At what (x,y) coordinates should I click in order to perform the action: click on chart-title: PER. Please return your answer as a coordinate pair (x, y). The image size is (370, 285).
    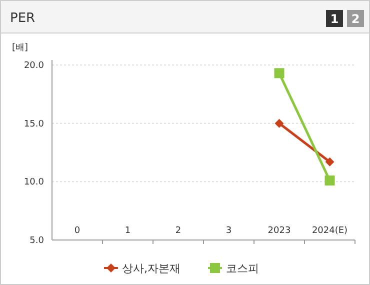
    Looking at the image, I should click on (23, 18).